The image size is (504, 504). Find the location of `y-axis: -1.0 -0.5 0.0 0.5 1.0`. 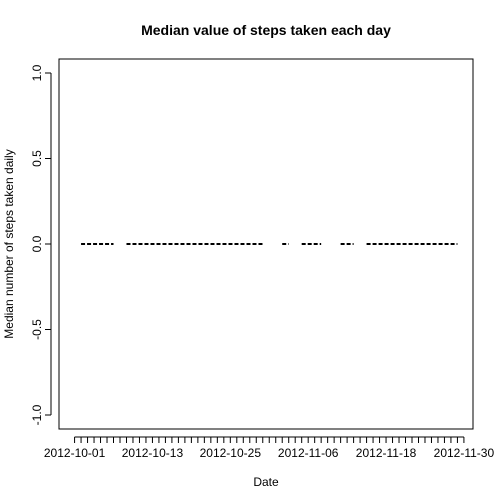

y-axis: -1.0 -0.5 0.0 0.5 1.0 is located at coordinates (41, 244).